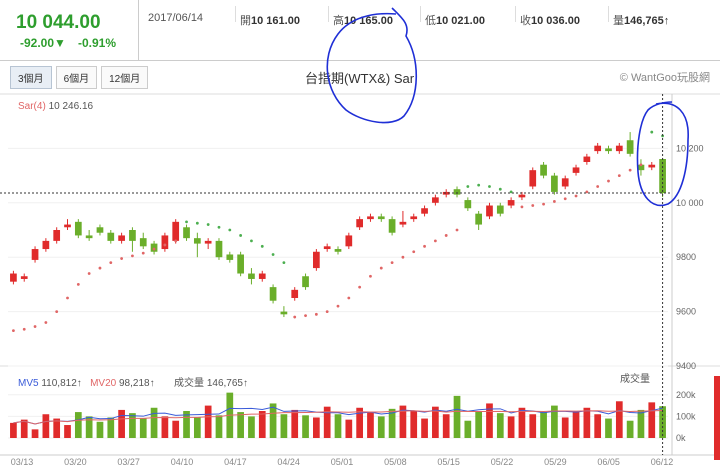  I want to click on x-tick-label: 04/10, so click(182, 462).